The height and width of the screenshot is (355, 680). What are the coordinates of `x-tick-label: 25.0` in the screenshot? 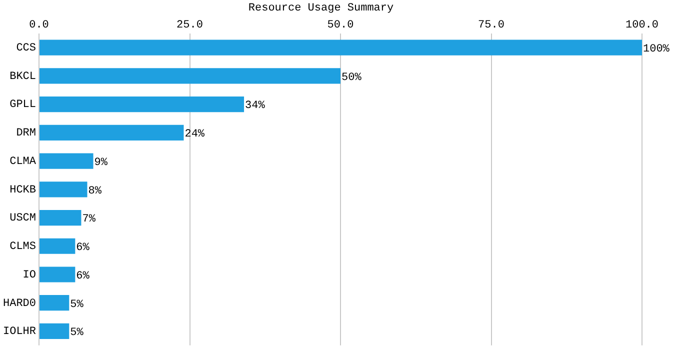 It's located at (189, 26).